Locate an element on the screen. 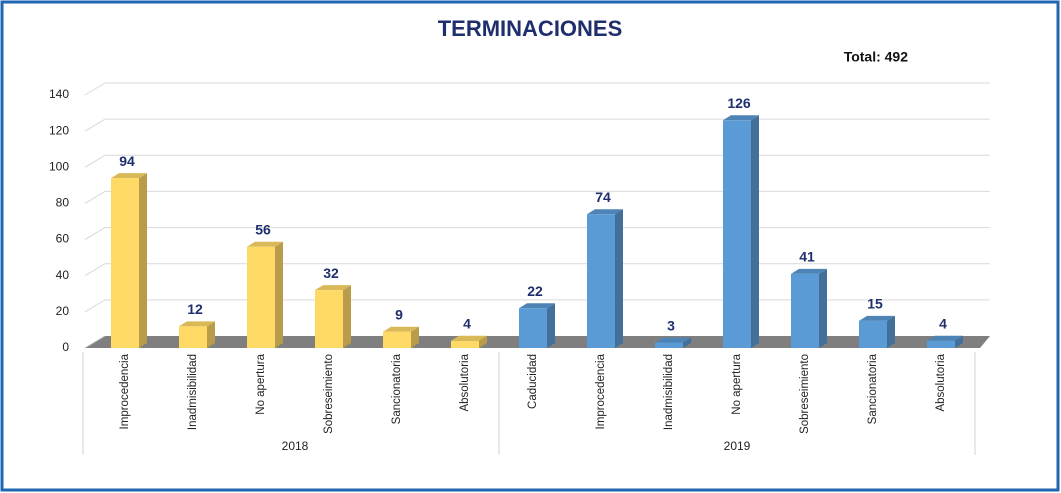  y-tick-label: 120 is located at coordinates (59, 130).